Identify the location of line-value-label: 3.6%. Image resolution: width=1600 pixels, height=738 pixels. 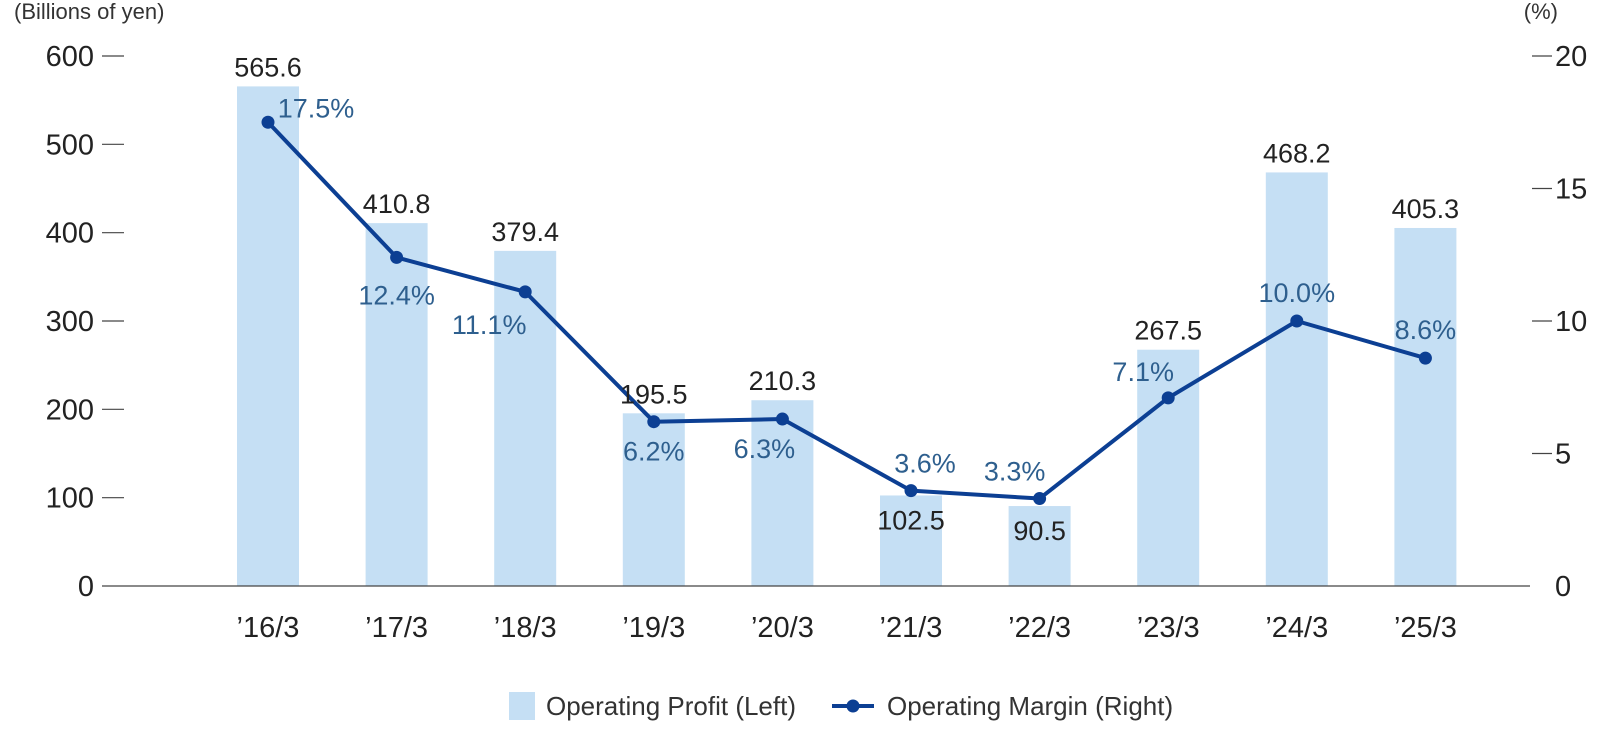
(925, 464).